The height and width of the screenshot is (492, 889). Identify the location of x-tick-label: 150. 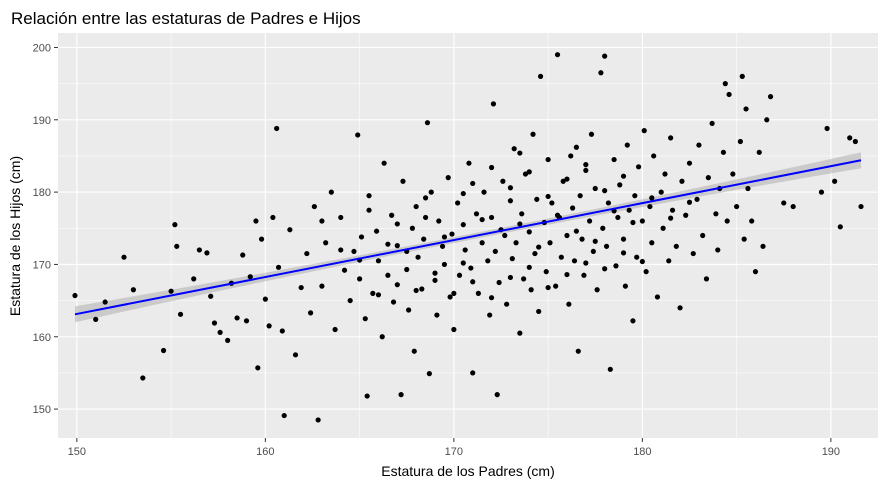
(77, 452).